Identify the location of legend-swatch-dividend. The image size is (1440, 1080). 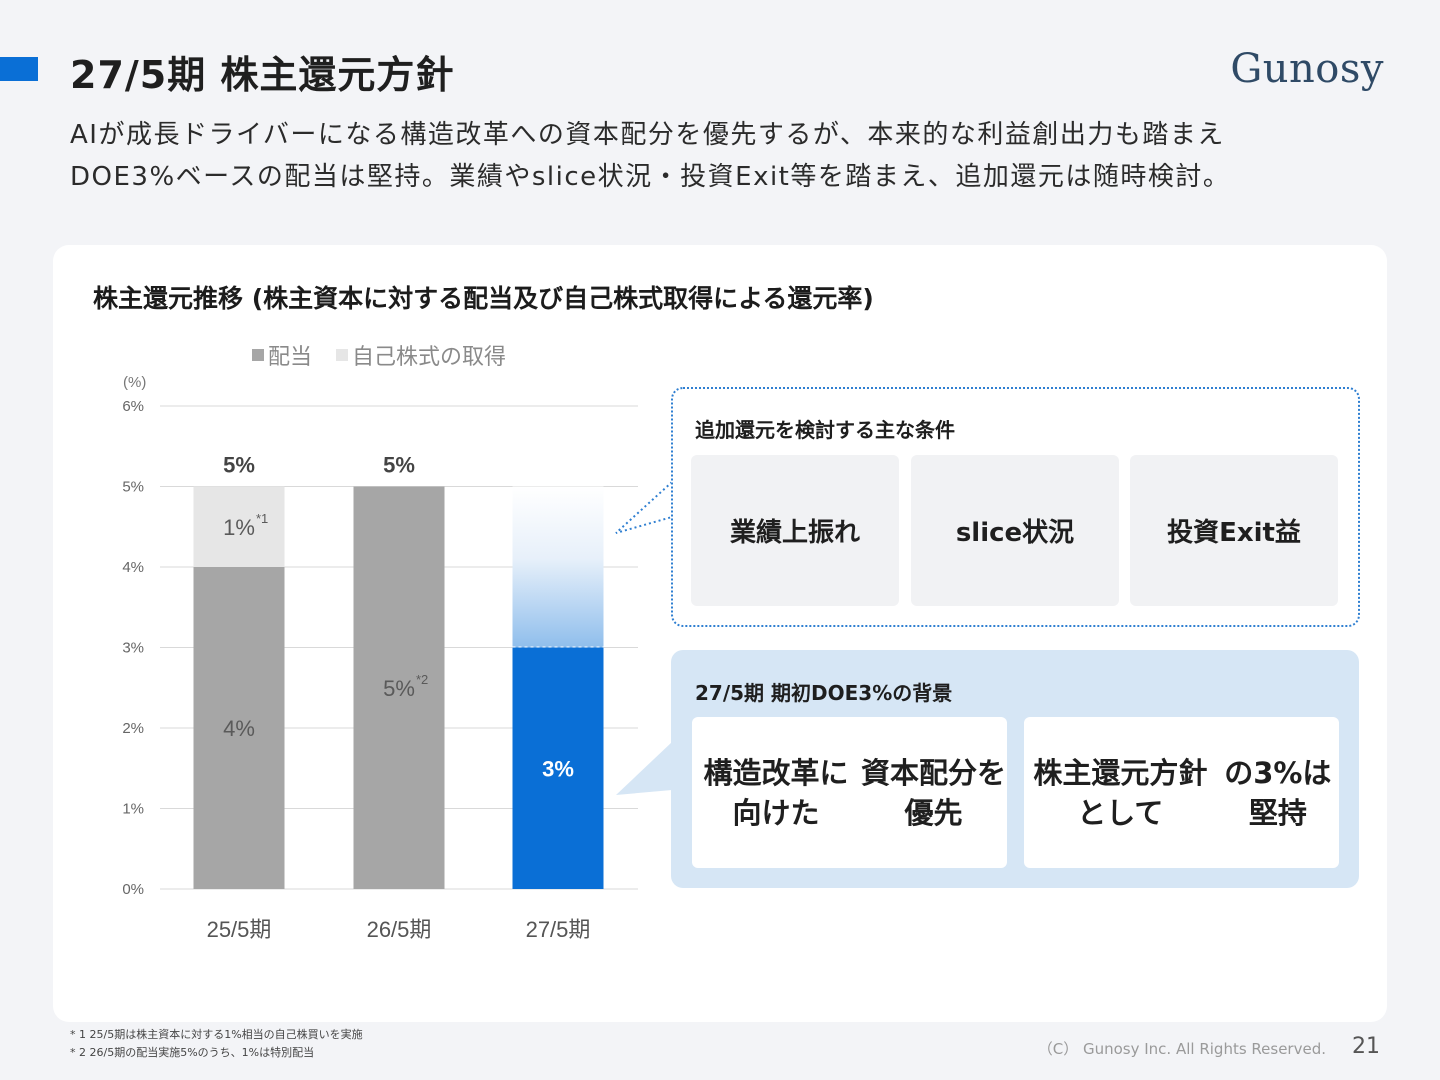
(258, 355).